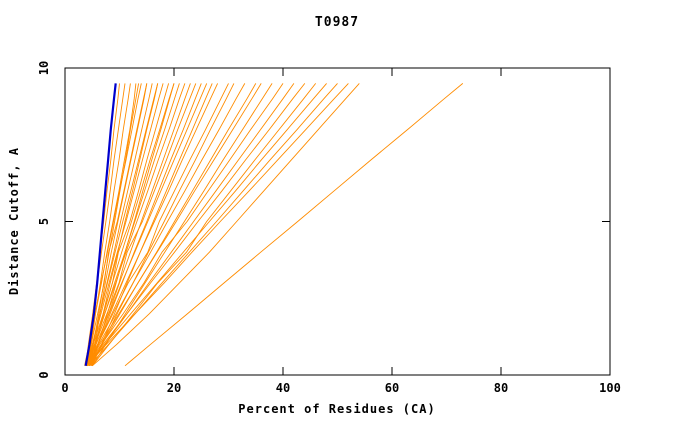  What do you see at coordinates (336, 409) in the screenshot?
I see `x-axis-label: Percent of Residues (CA)` at bounding box center [336, 409].